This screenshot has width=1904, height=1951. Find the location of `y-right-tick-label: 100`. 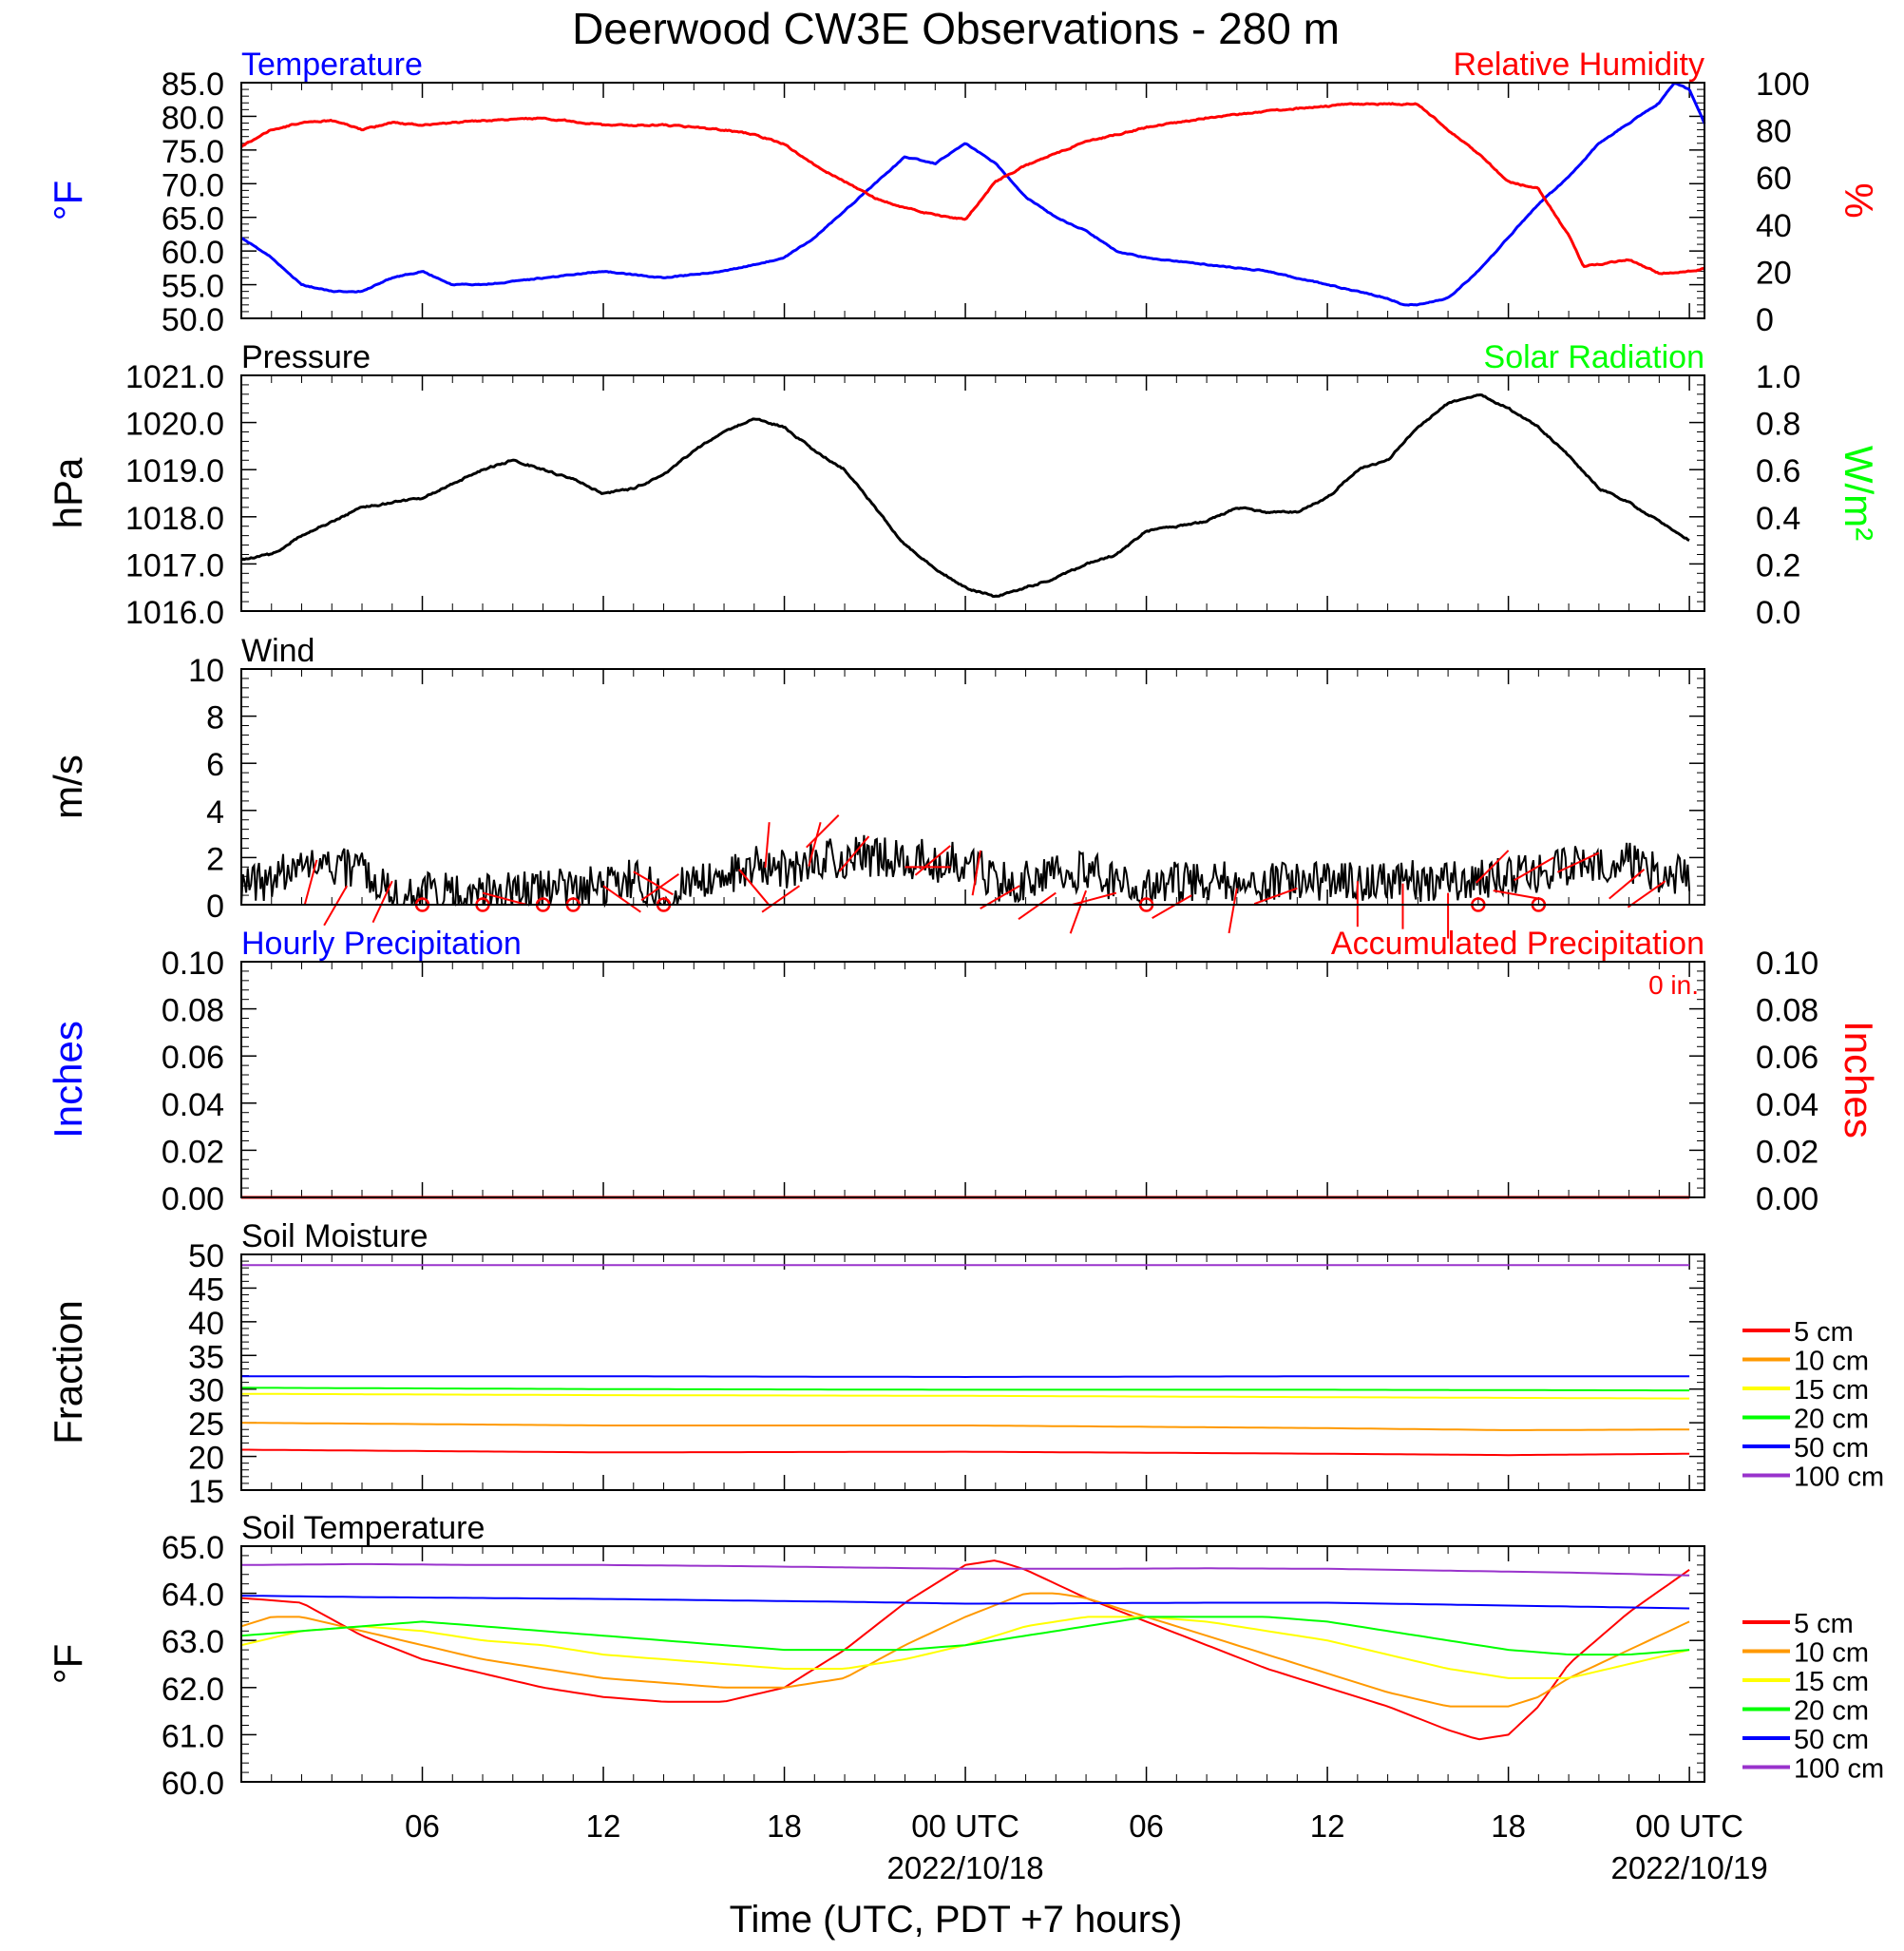

y-right-tick-label: 100 is located at coordinates (1783, 85).